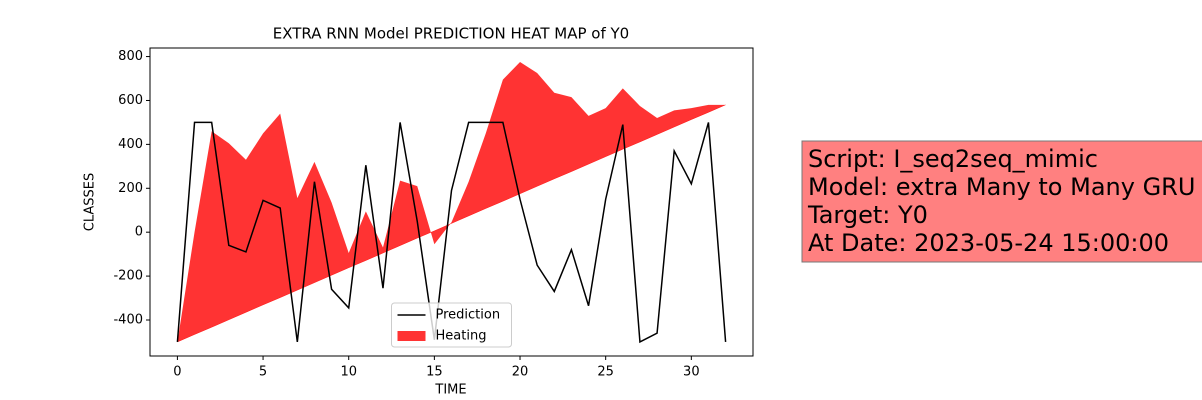 The image size is (1202, 400). I want to click on legend-label: Heating, so click(461, 336).